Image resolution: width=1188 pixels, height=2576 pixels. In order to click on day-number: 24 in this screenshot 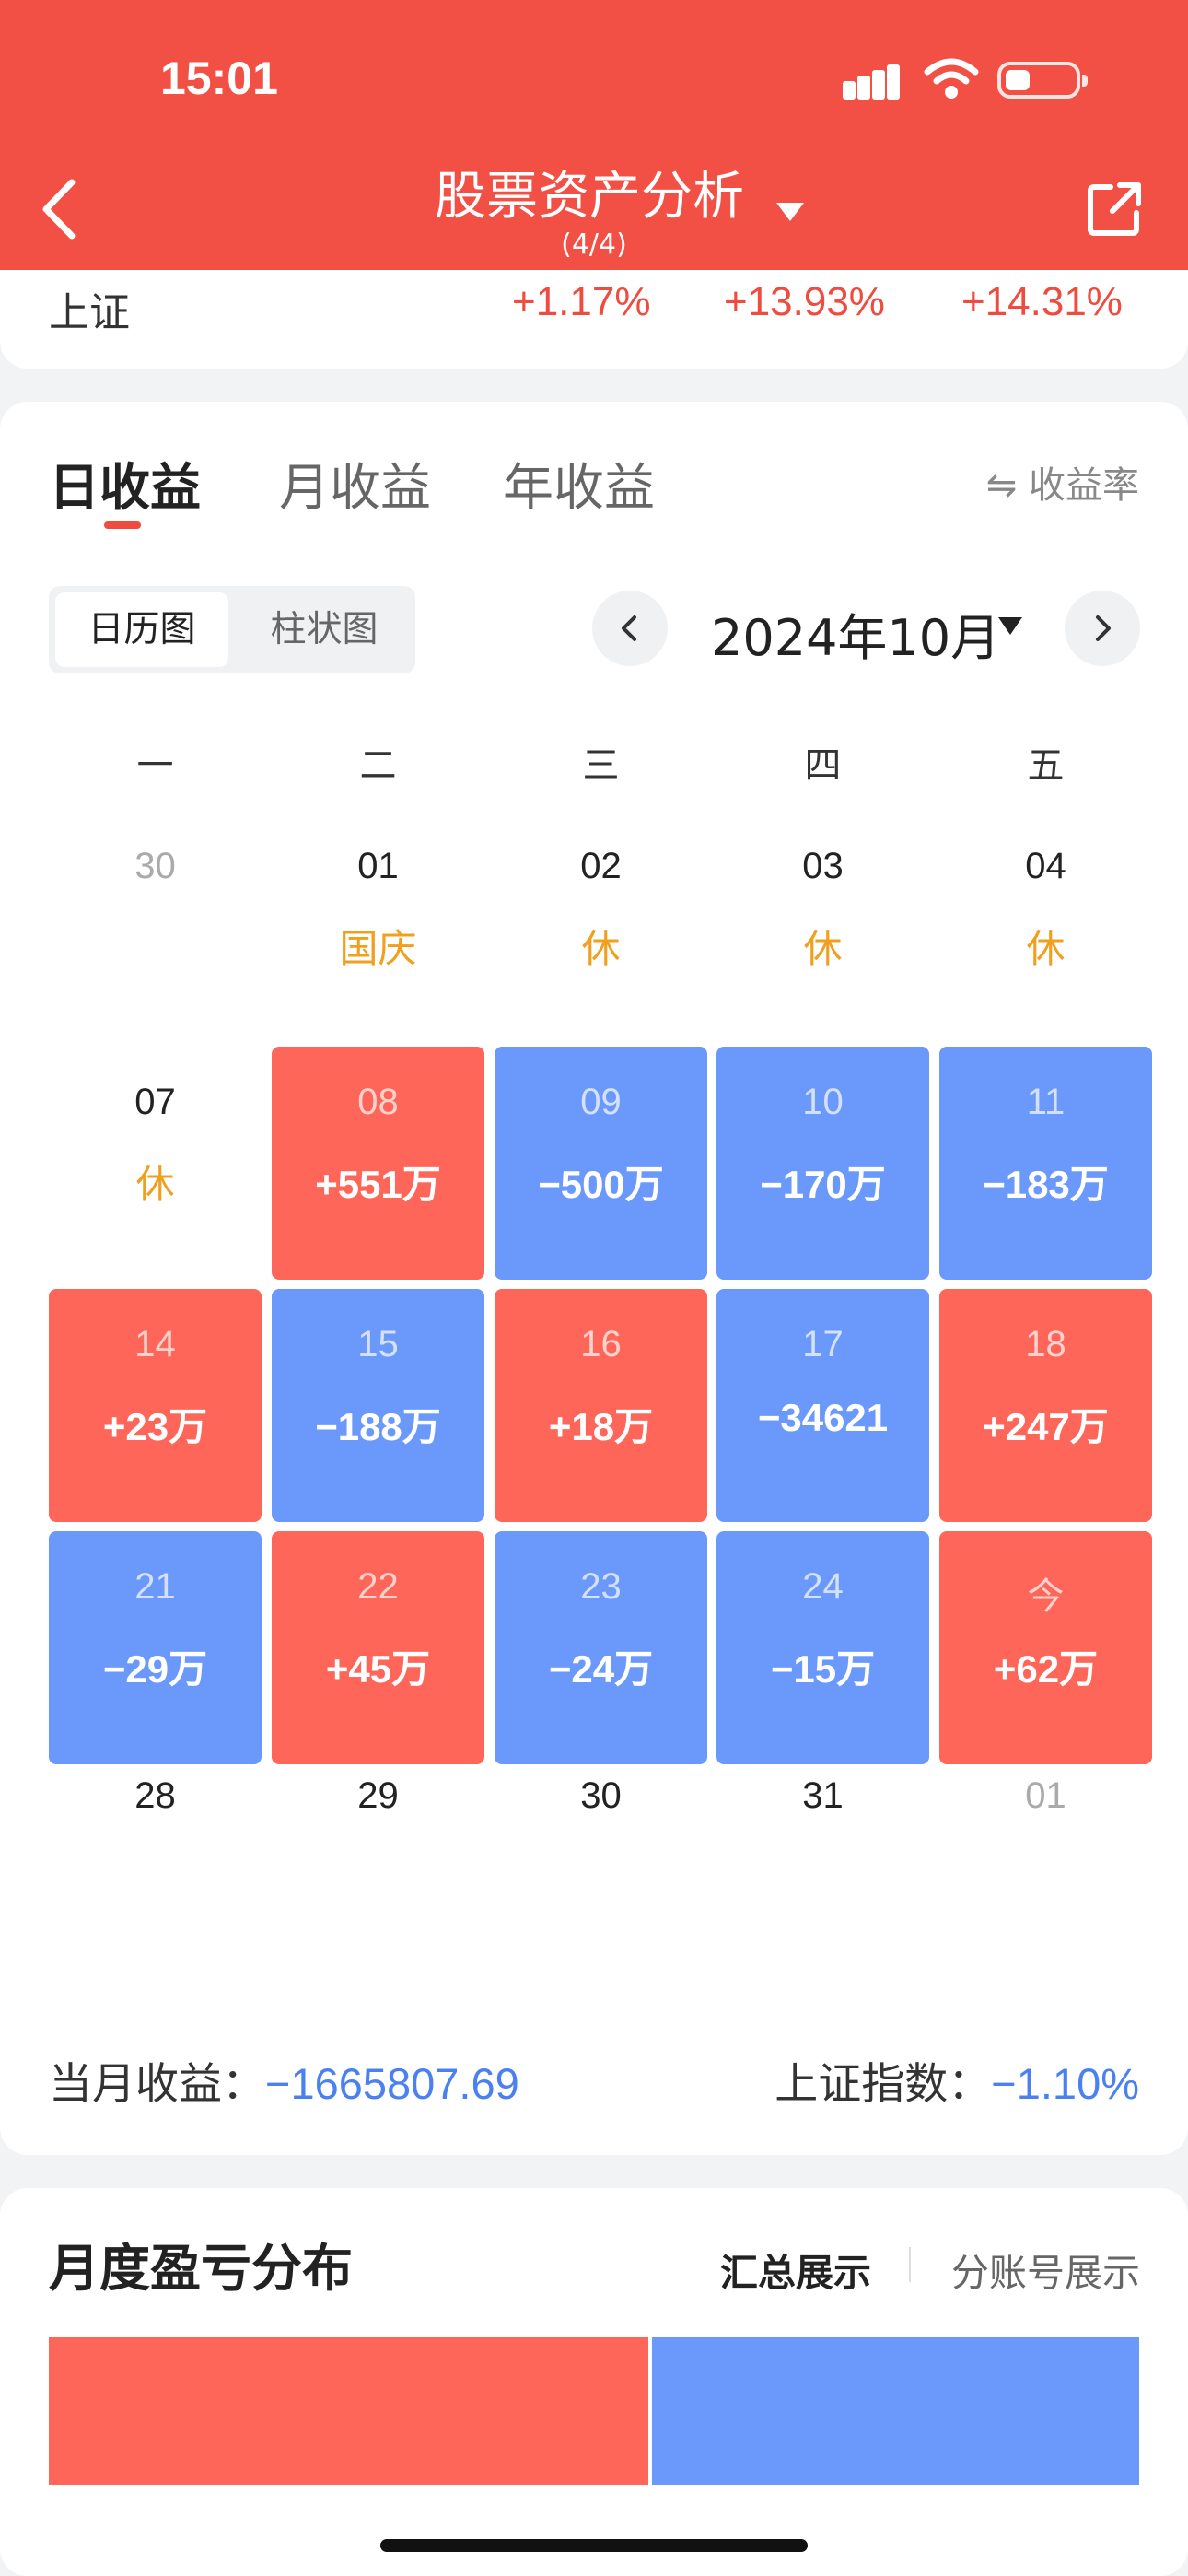, I will do `click(823, 1586)`.